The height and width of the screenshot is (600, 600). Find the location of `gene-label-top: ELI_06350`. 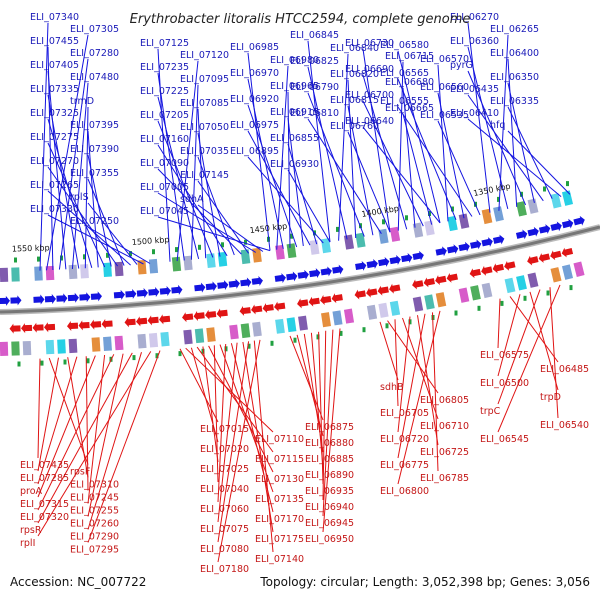

gene-label-top: ELI_06350 is located at coordinates (514, 77).